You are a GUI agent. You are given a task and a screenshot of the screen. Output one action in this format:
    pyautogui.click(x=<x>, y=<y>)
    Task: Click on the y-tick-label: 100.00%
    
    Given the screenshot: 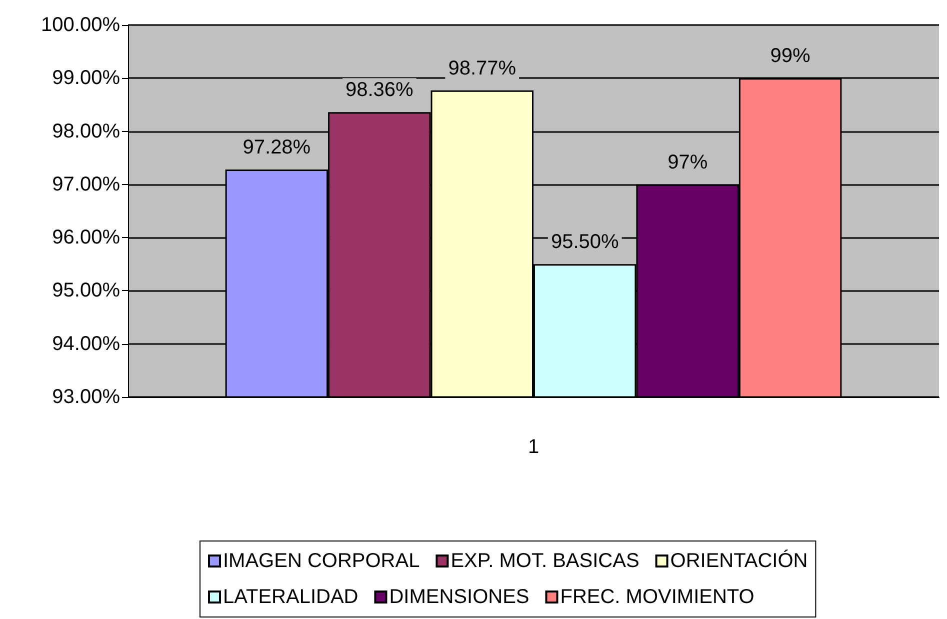 What is the action you would take?
    pyautogui.click(x=80, y=25)
    